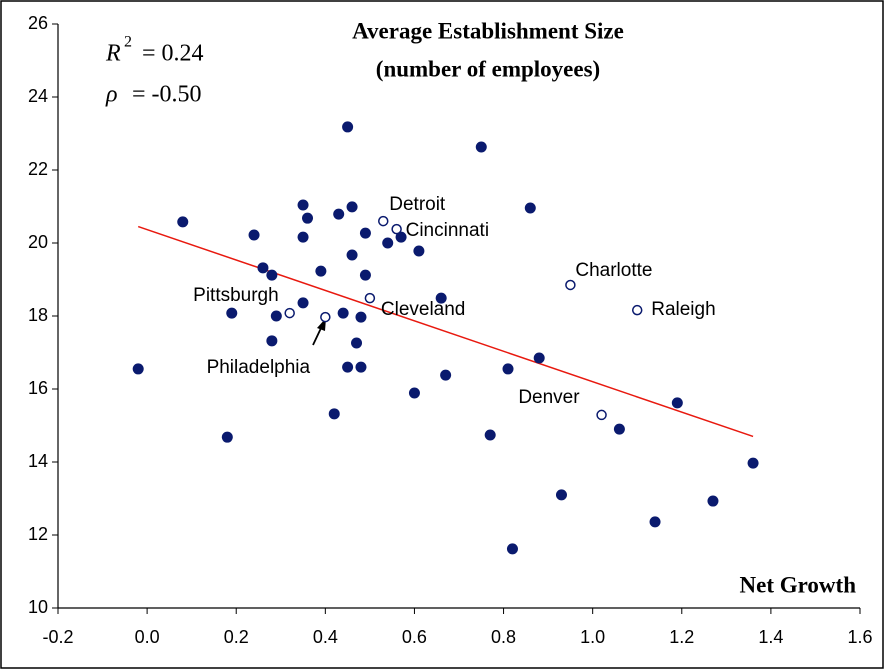 The width and height of the screenshot is (885, 670). What do you see at coordinates (770, 637) in the screenshot?
I see `x-tick-label: 1.4` at bounding box center [770, 637].